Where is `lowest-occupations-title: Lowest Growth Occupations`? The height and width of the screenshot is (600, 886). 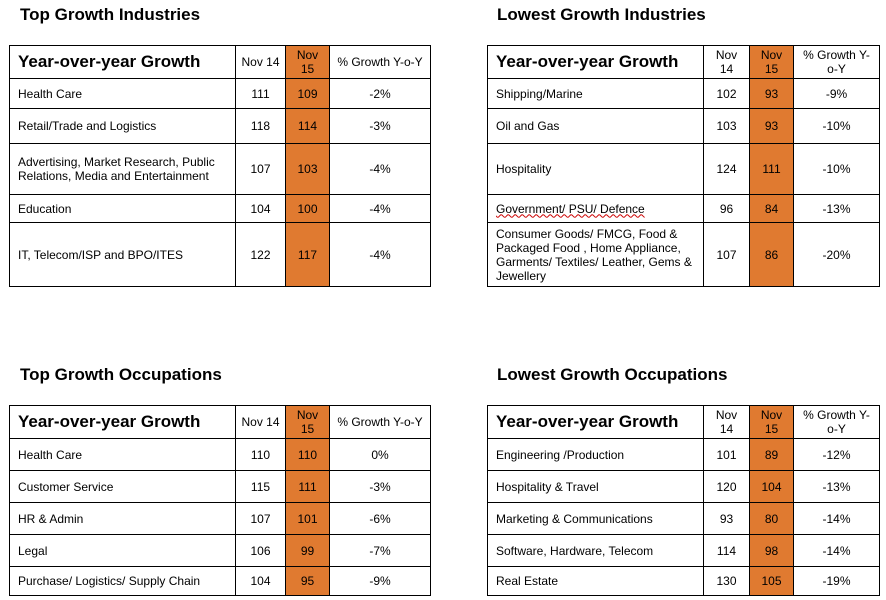 lowest-occupations-title: Lowest Growth Occupations is located at coordinates (612, 374).